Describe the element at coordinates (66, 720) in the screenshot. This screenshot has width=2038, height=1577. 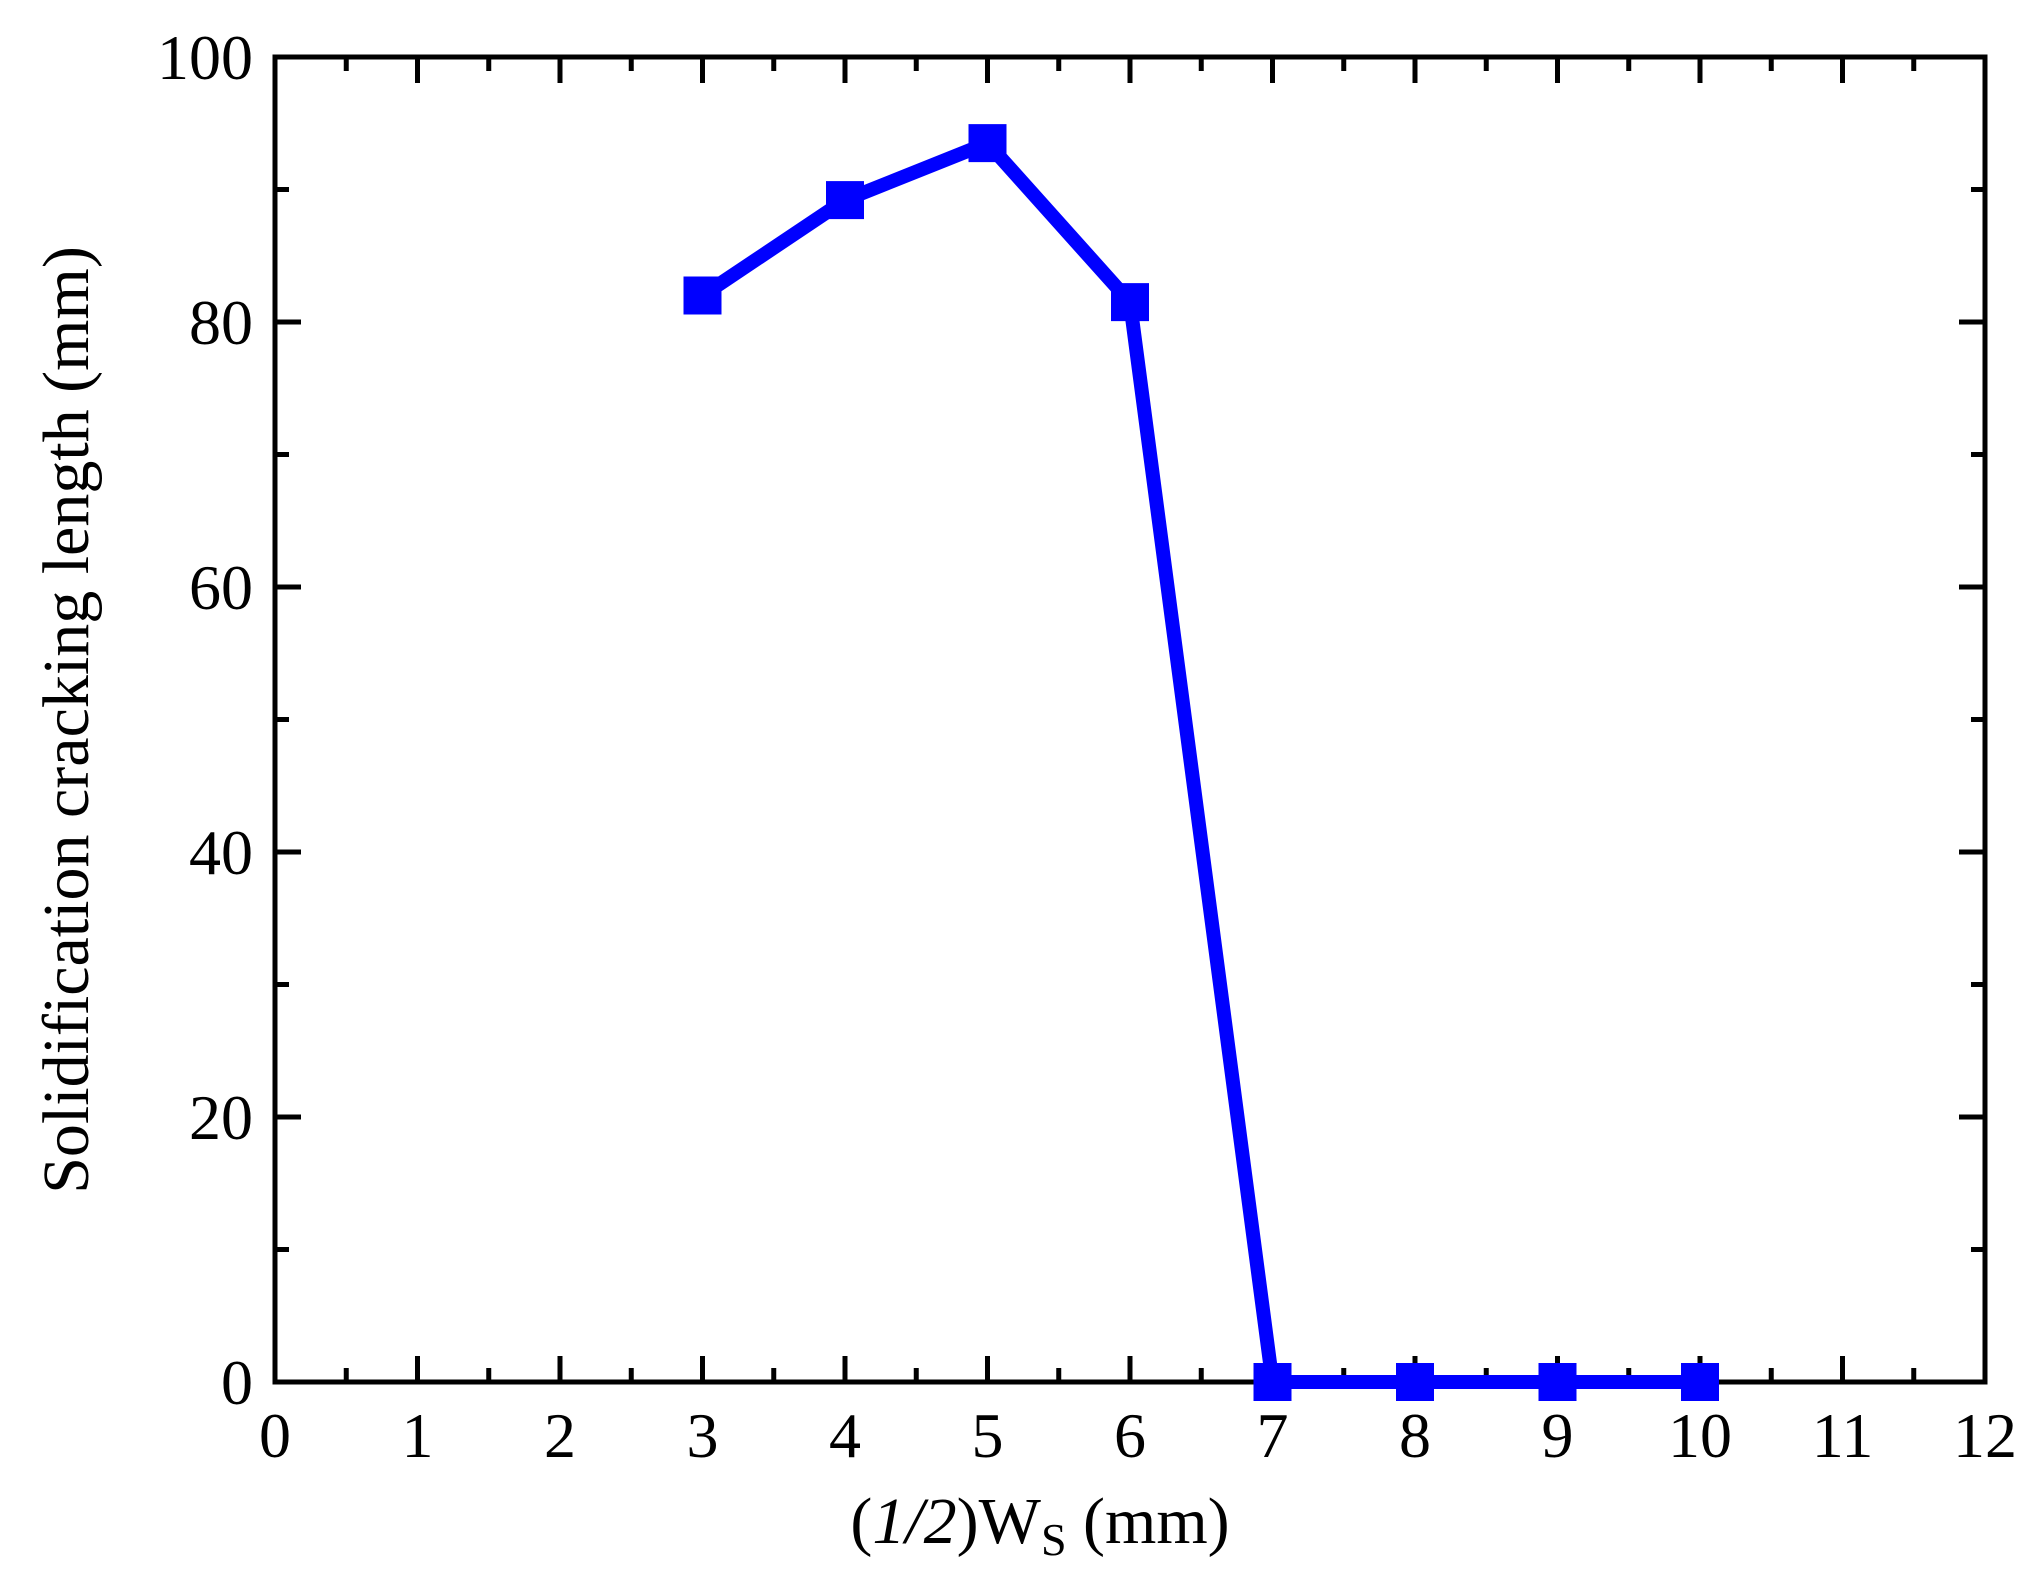
I see `y-axis-title: Solidification cracking length (mm)` at that location.